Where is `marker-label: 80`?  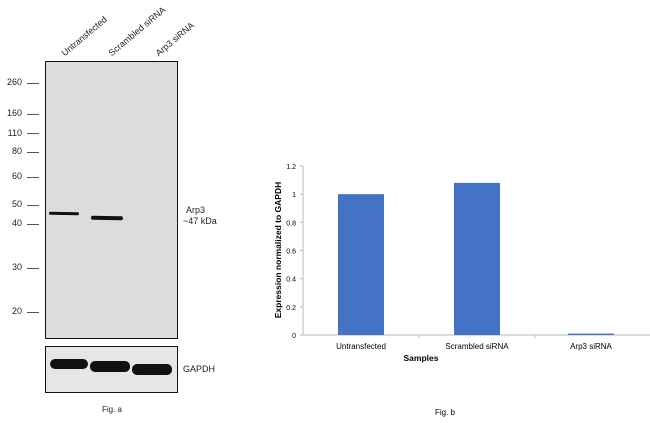
marker-label: 80 is located at coordinates (16, 151).